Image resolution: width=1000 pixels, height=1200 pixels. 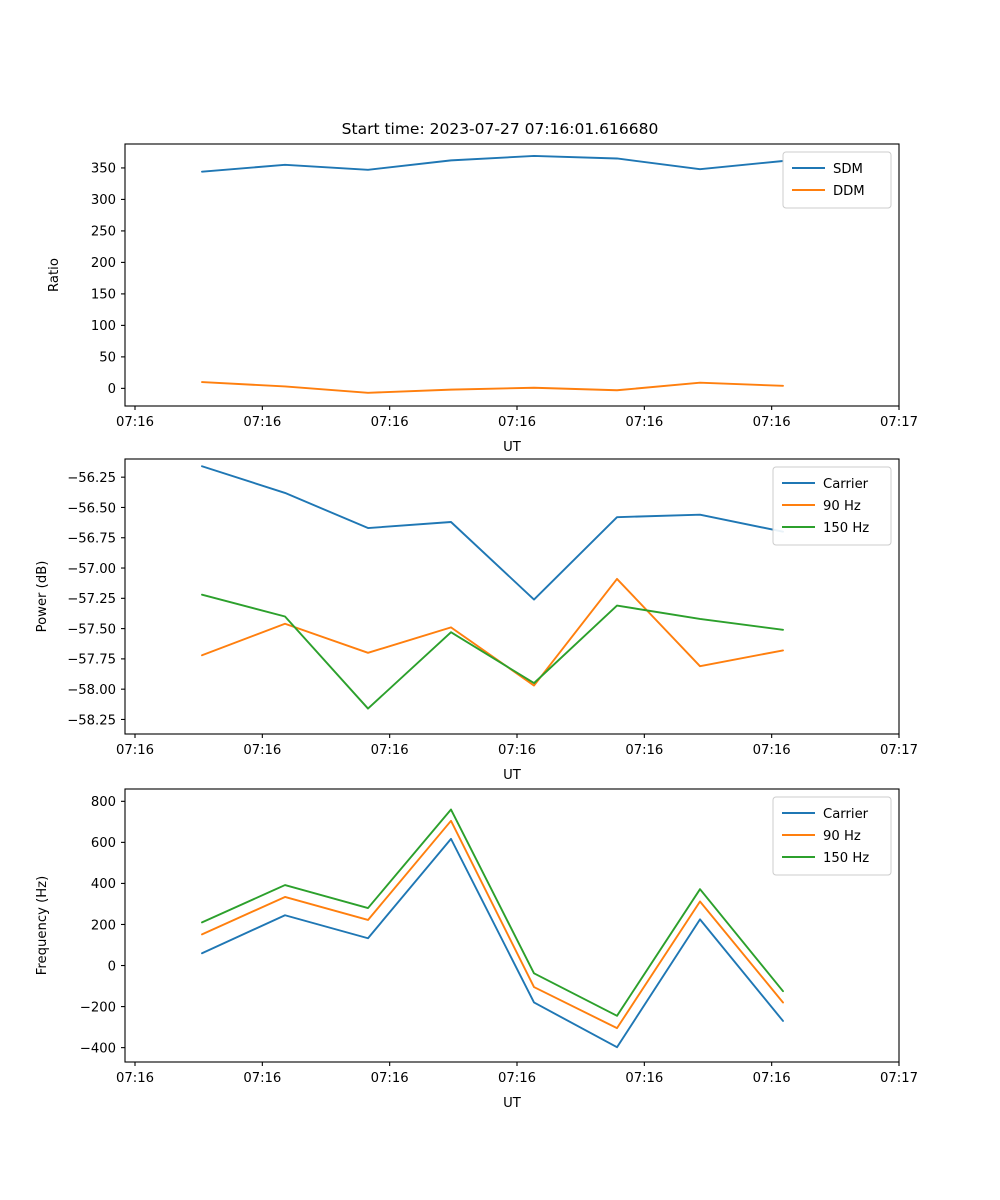 What do you see at coordinates (103, 169) in the screenshot?
I see `ytick-label: 350` at bounding box center [103, 169].